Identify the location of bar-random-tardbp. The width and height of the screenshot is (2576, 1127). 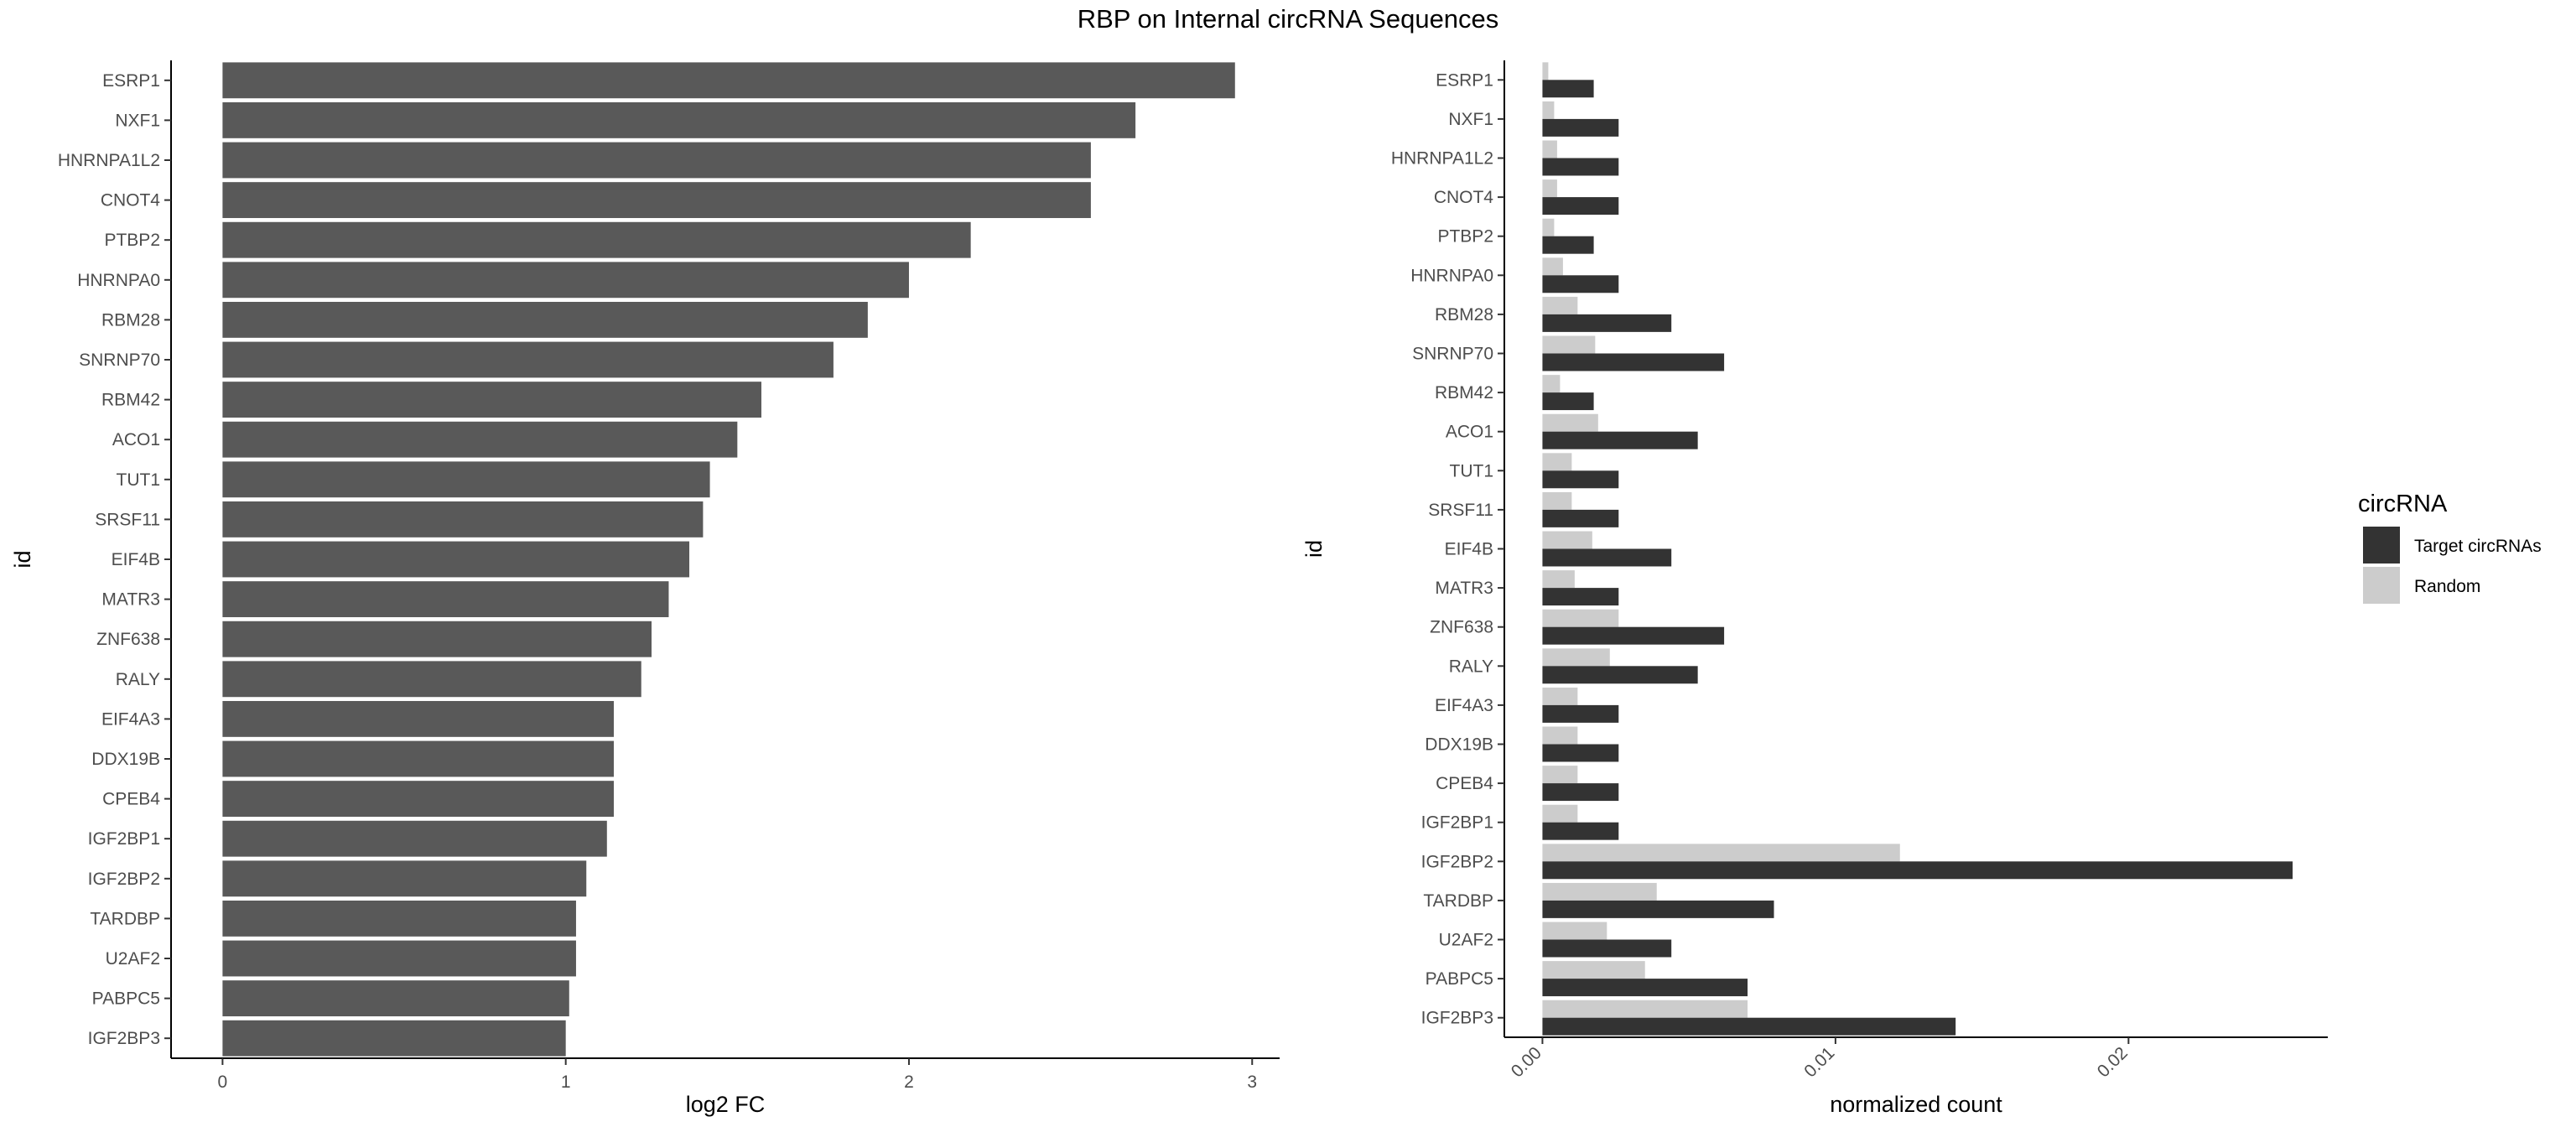
(1599, 891).